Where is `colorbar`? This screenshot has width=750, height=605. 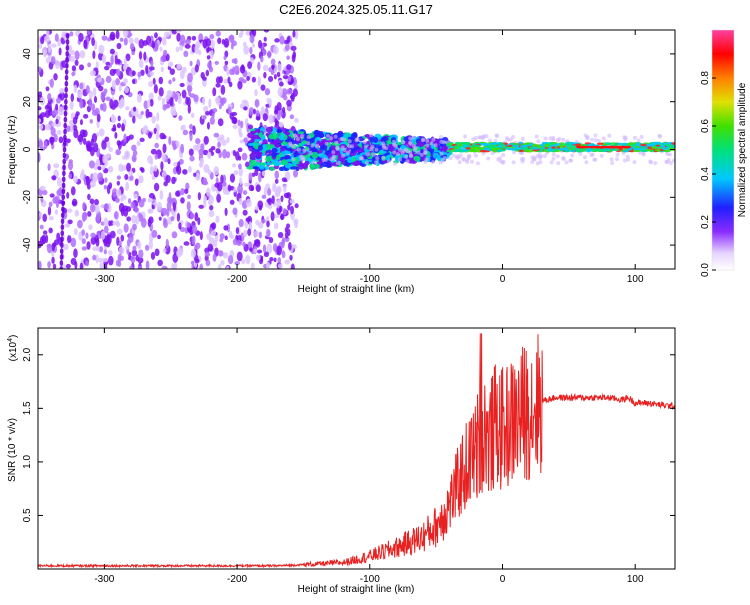
colorbar is located at coordinates (723, 150).